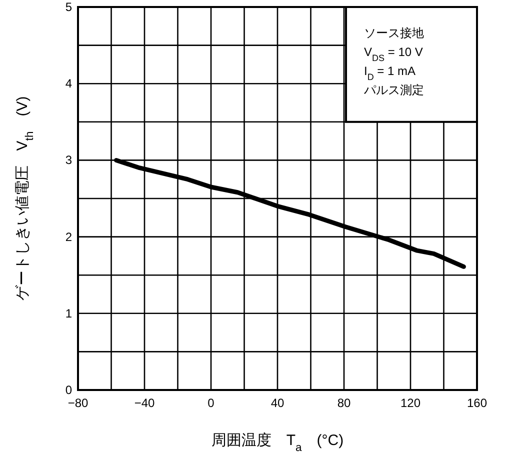 The image size is (507, 468). What do you see at coordinates (393, 54) in the screenshot?
I see `annotation: V$_{DS}$ = 10 V` at bounding box center [393, 54].